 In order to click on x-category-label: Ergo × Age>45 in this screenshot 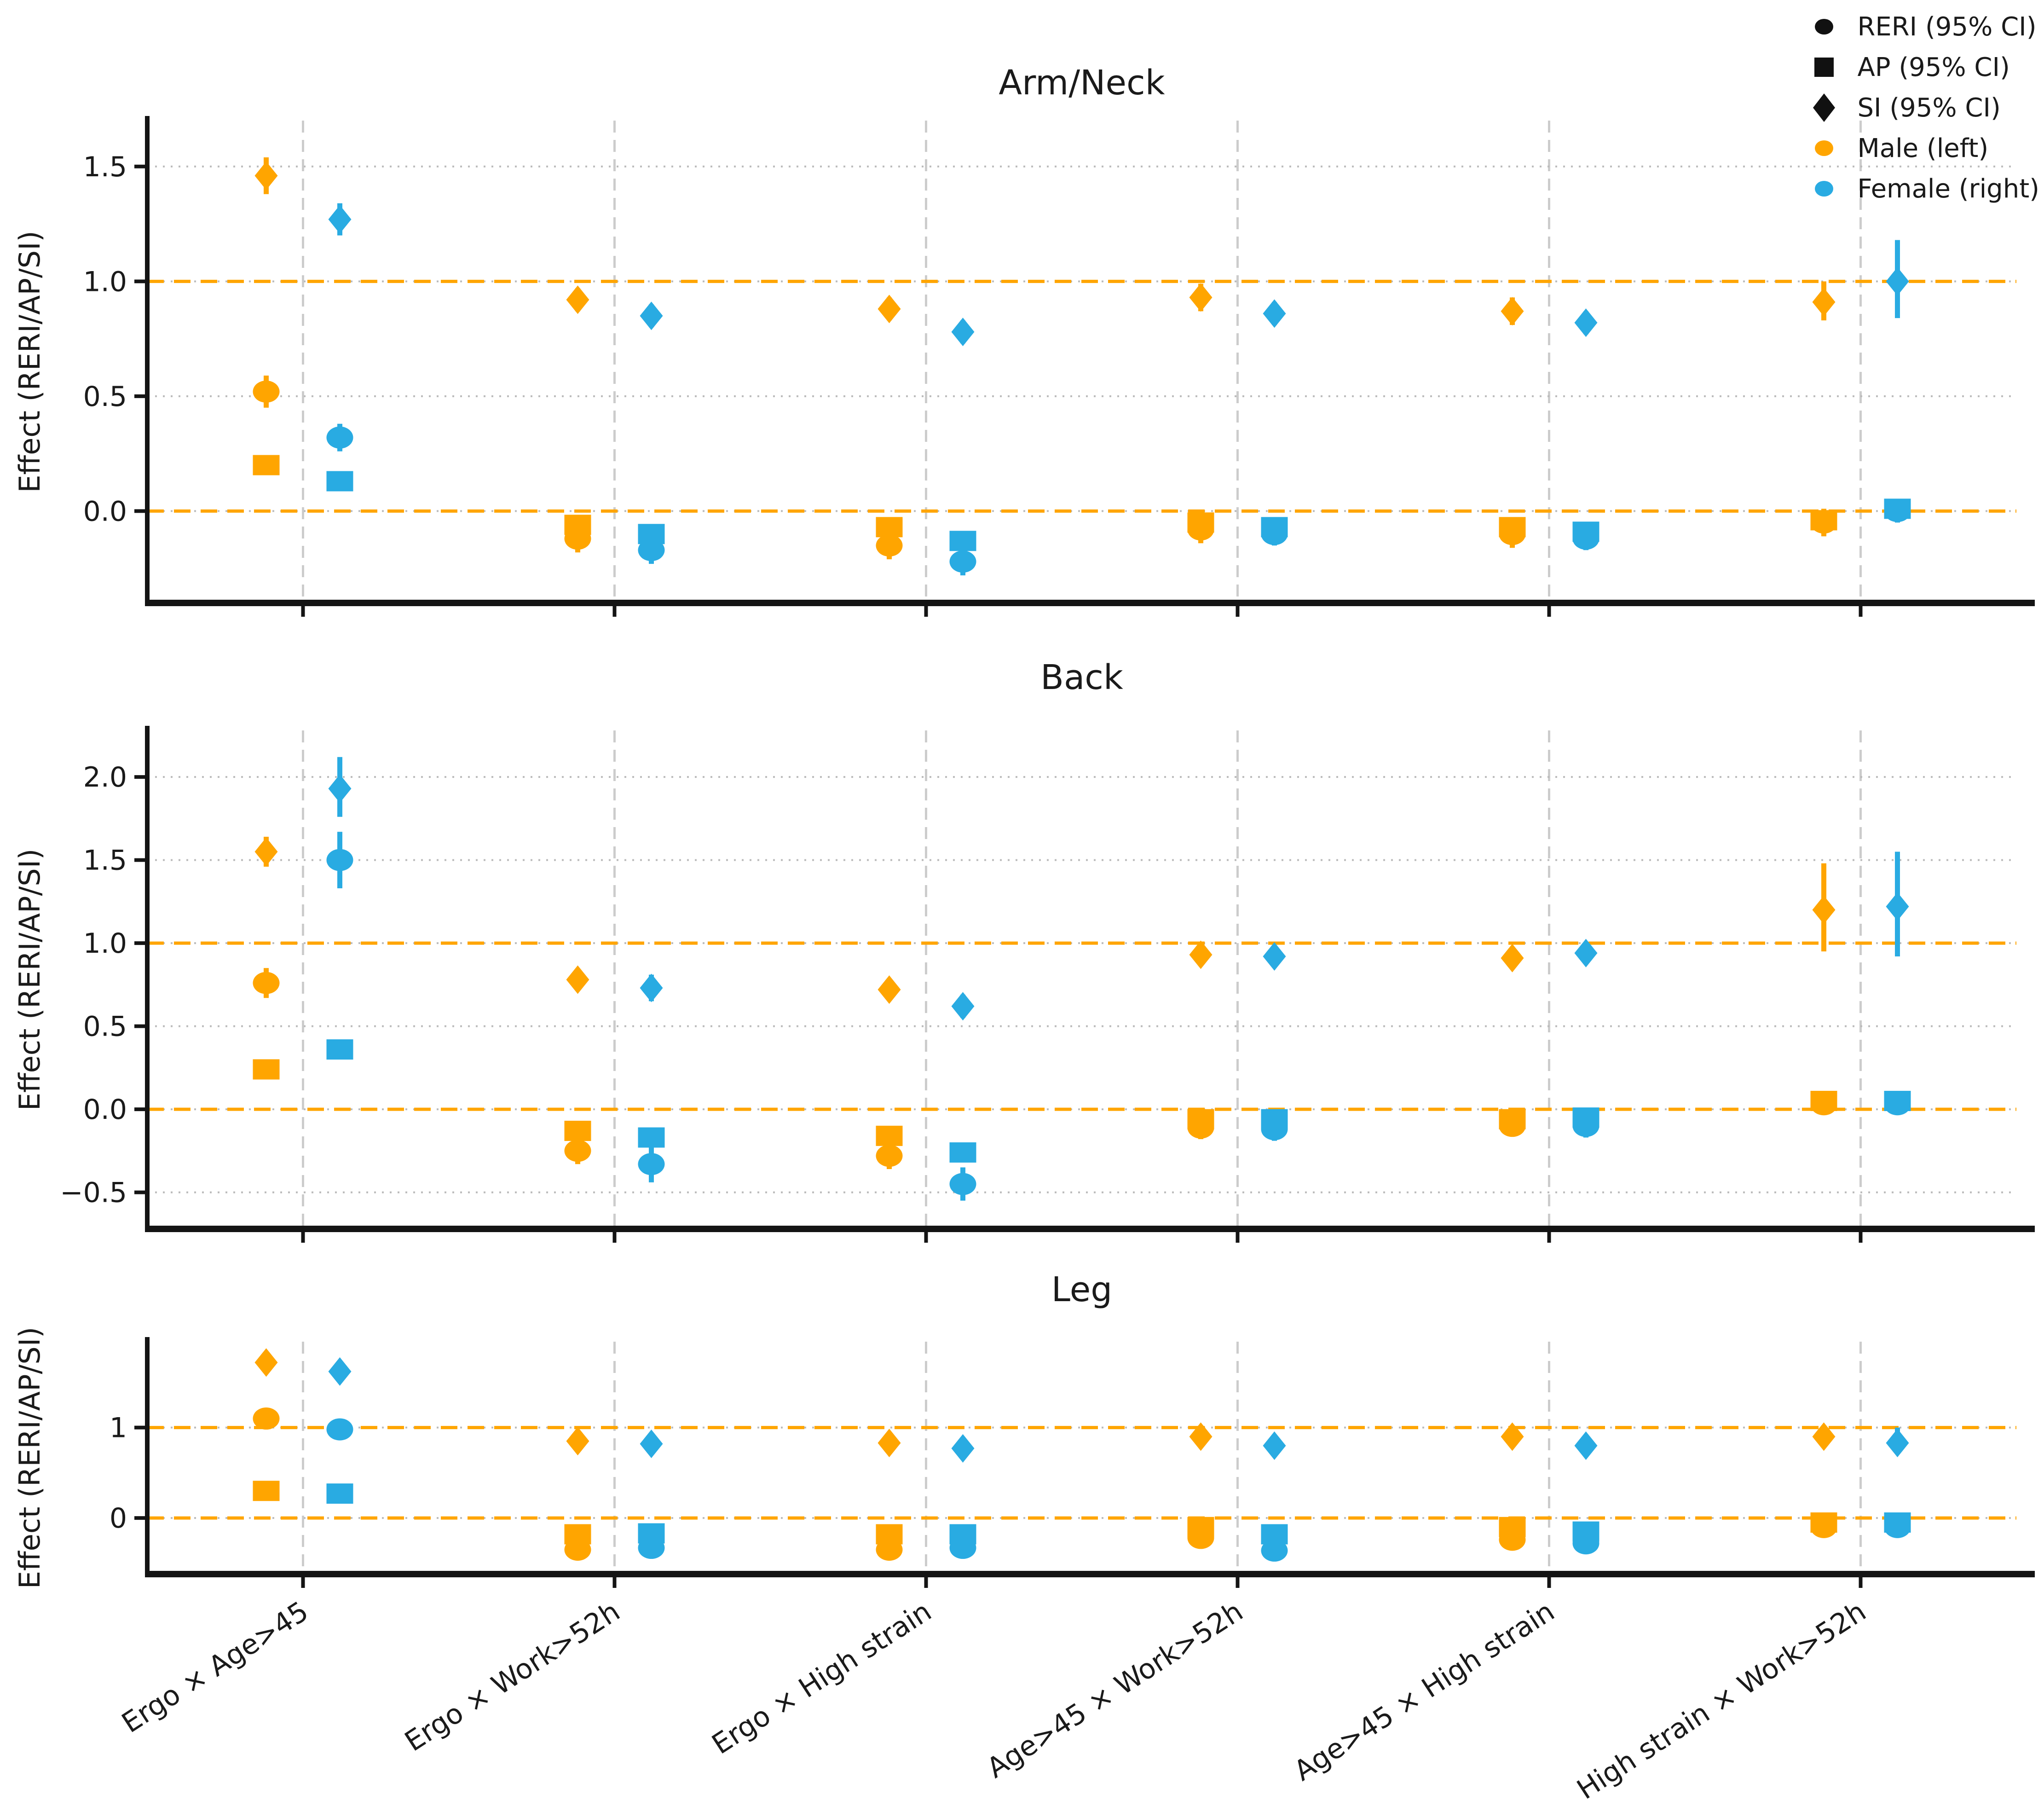, I will do `click(215, 1667)`.